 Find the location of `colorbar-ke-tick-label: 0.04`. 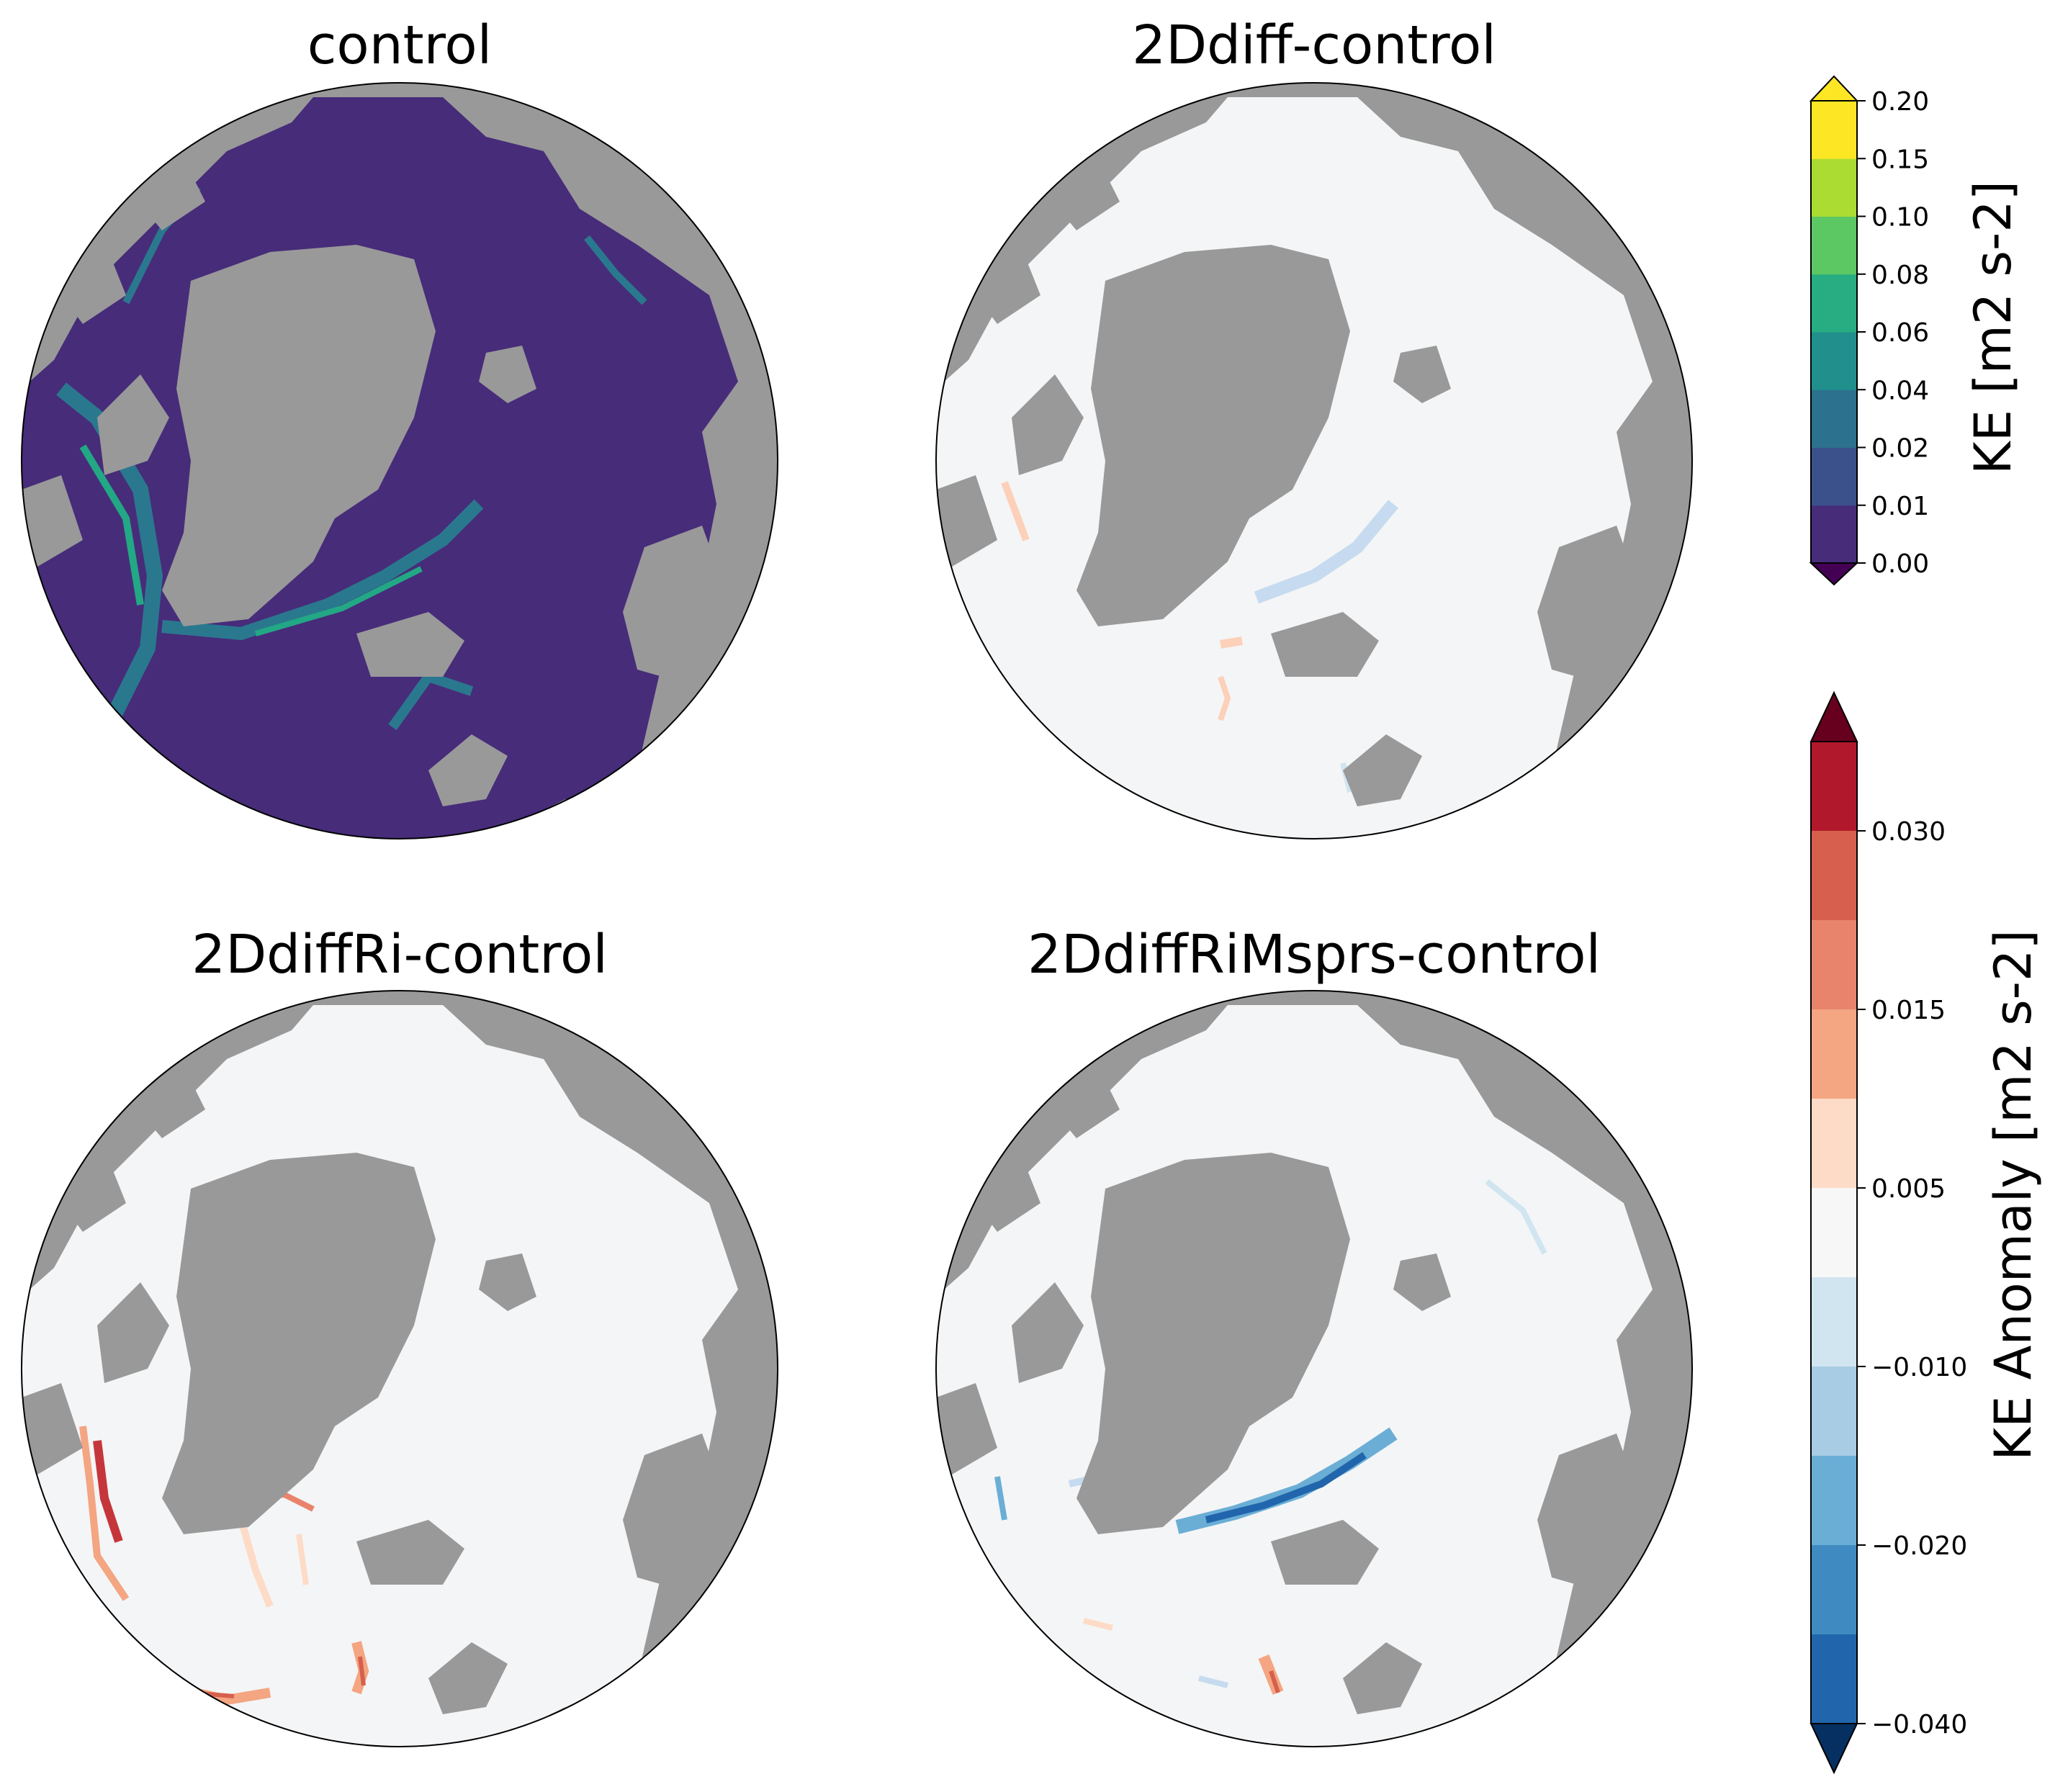

colorbar-ke-tick-label: 0.04 is located at coordinates (1900, 390).